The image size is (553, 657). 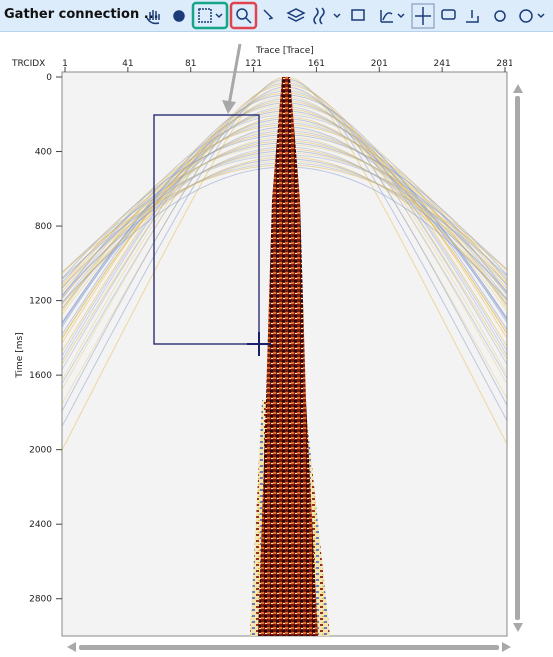 What do you see at coordinates (40, 525) in the screenshot?
I see `y-tick-label: 2400` at bounding box center [40, 525].